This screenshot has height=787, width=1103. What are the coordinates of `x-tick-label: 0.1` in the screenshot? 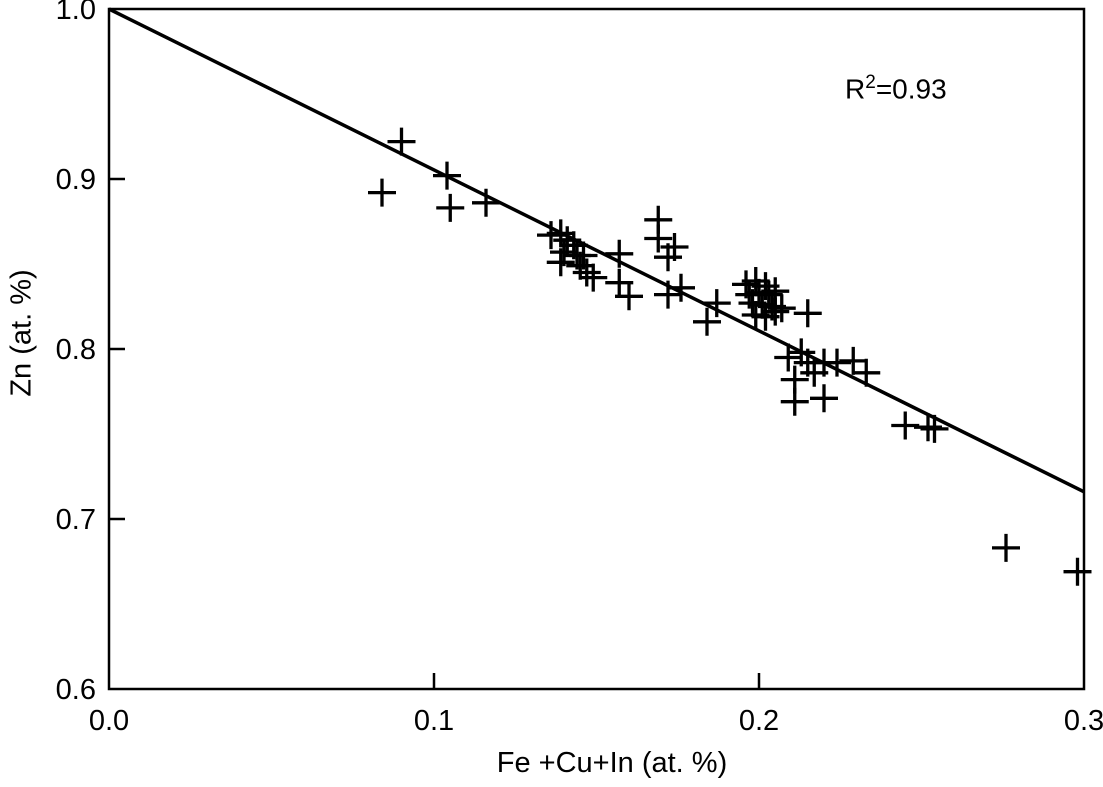 It's located at (434, 721).